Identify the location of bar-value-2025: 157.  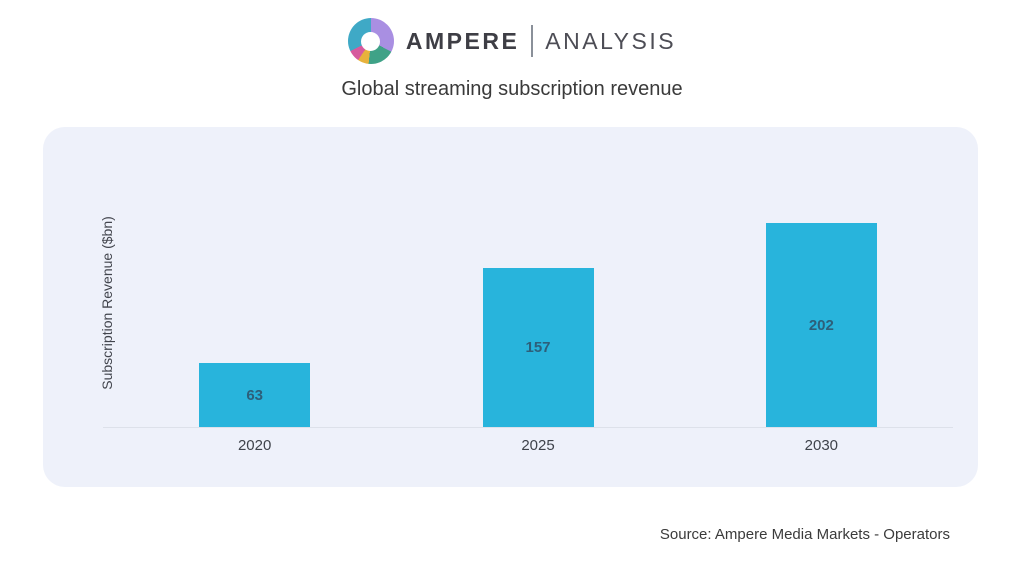
(538, 347).